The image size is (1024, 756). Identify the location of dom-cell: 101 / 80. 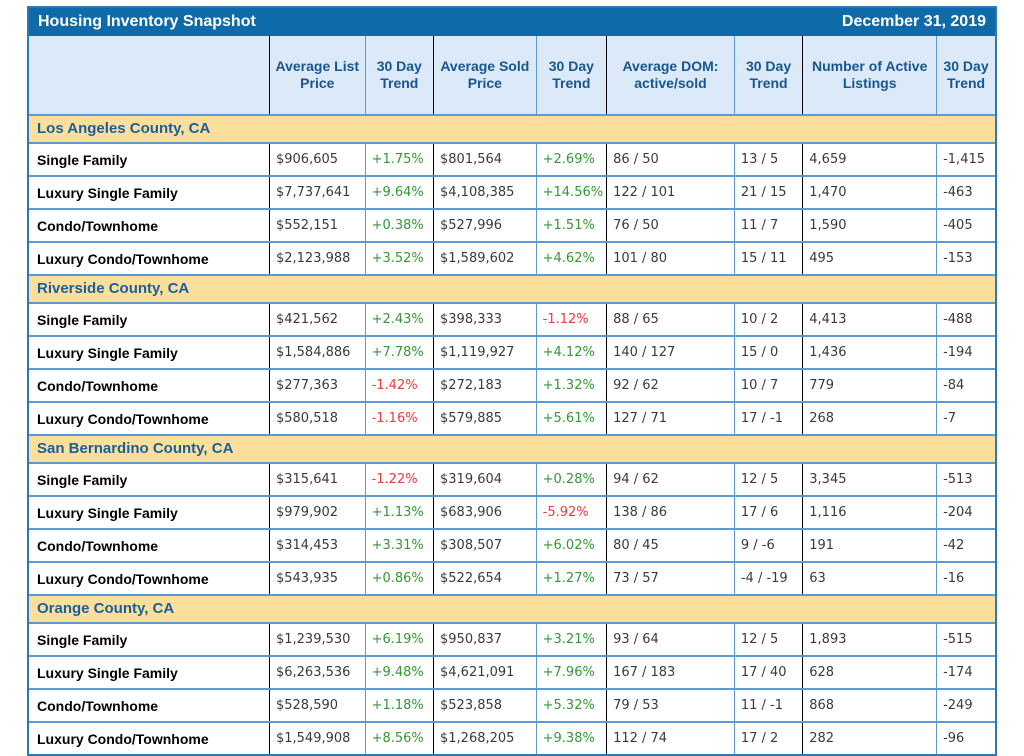
(670, 258).